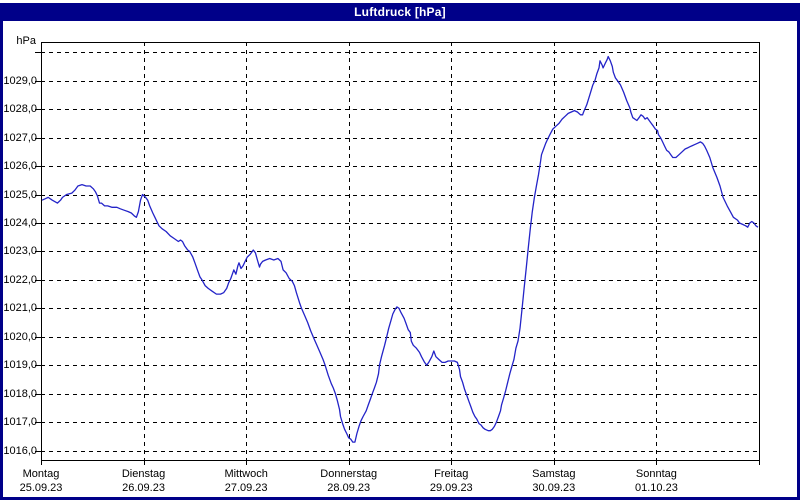 Image resolution: width=800 pixels, height=500 pixels. I want to click on day-name: Samstag, so click(554, 474).